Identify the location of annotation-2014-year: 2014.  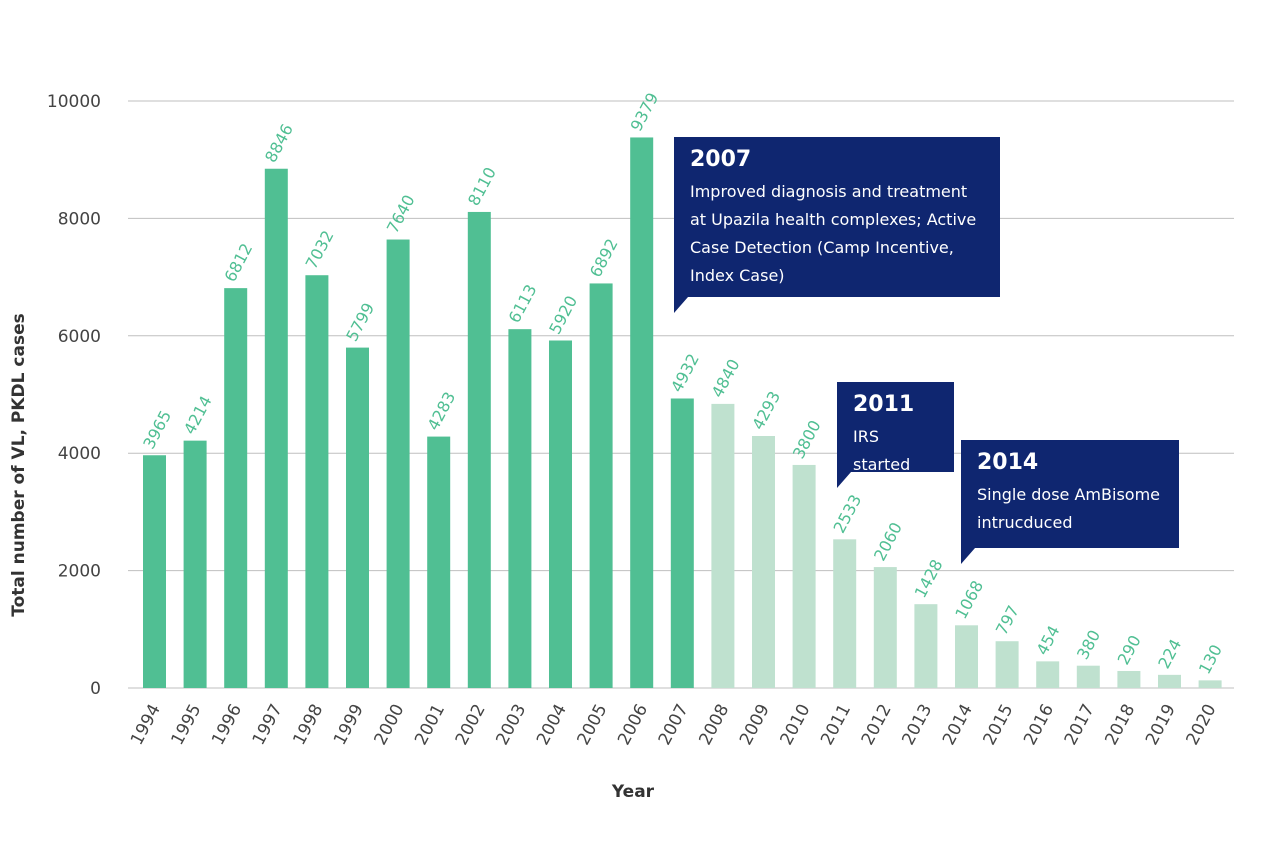
(1008, 462).